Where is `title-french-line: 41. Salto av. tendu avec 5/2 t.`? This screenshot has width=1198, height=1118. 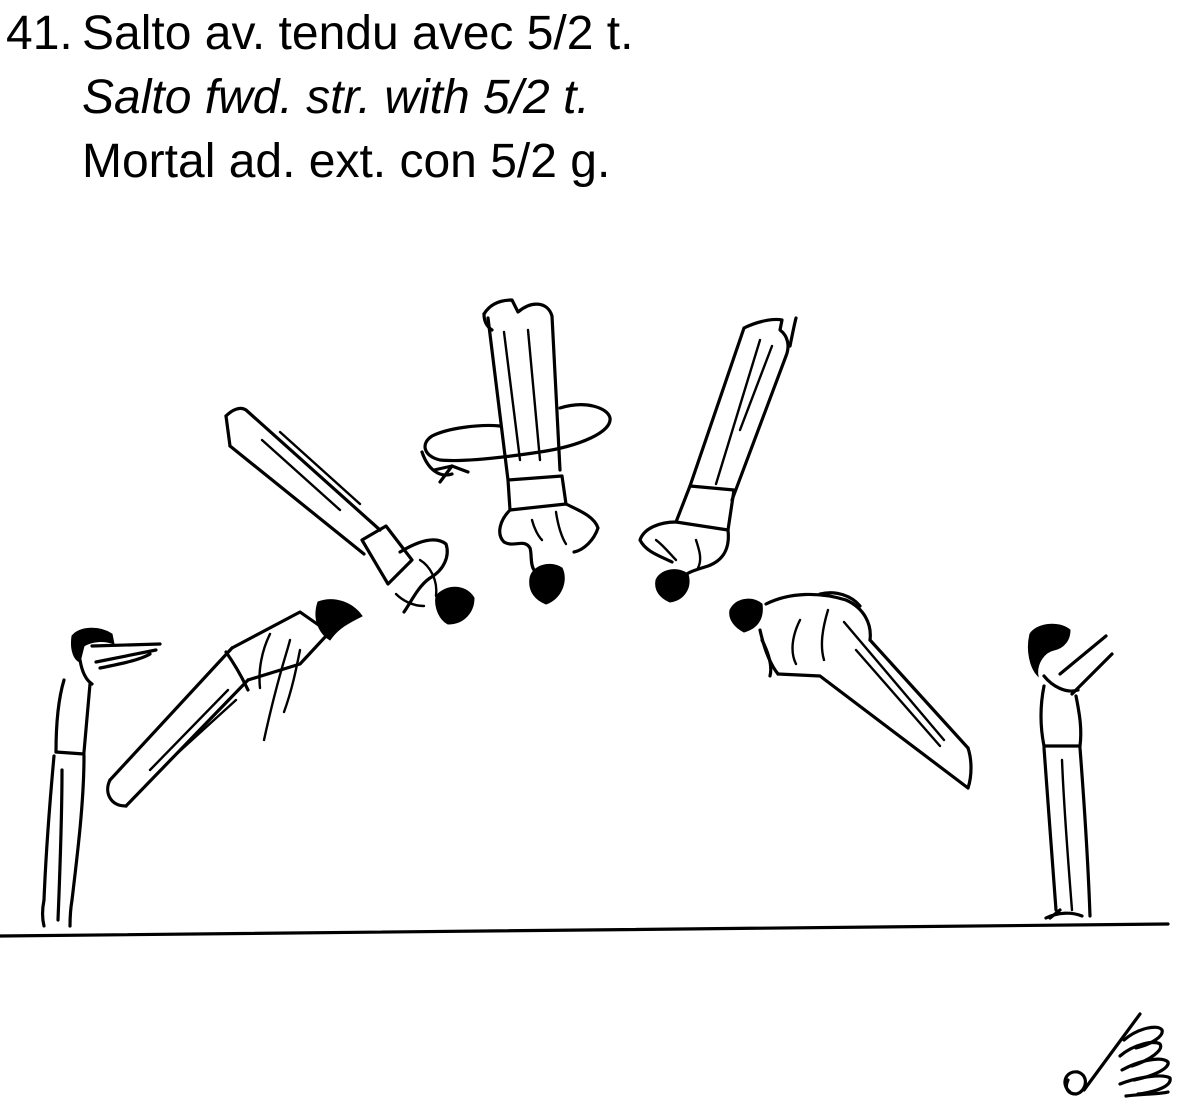 title-french-line: 41. Salto av. tendu avec 5/2 t. is located at coordinates (319, 34).